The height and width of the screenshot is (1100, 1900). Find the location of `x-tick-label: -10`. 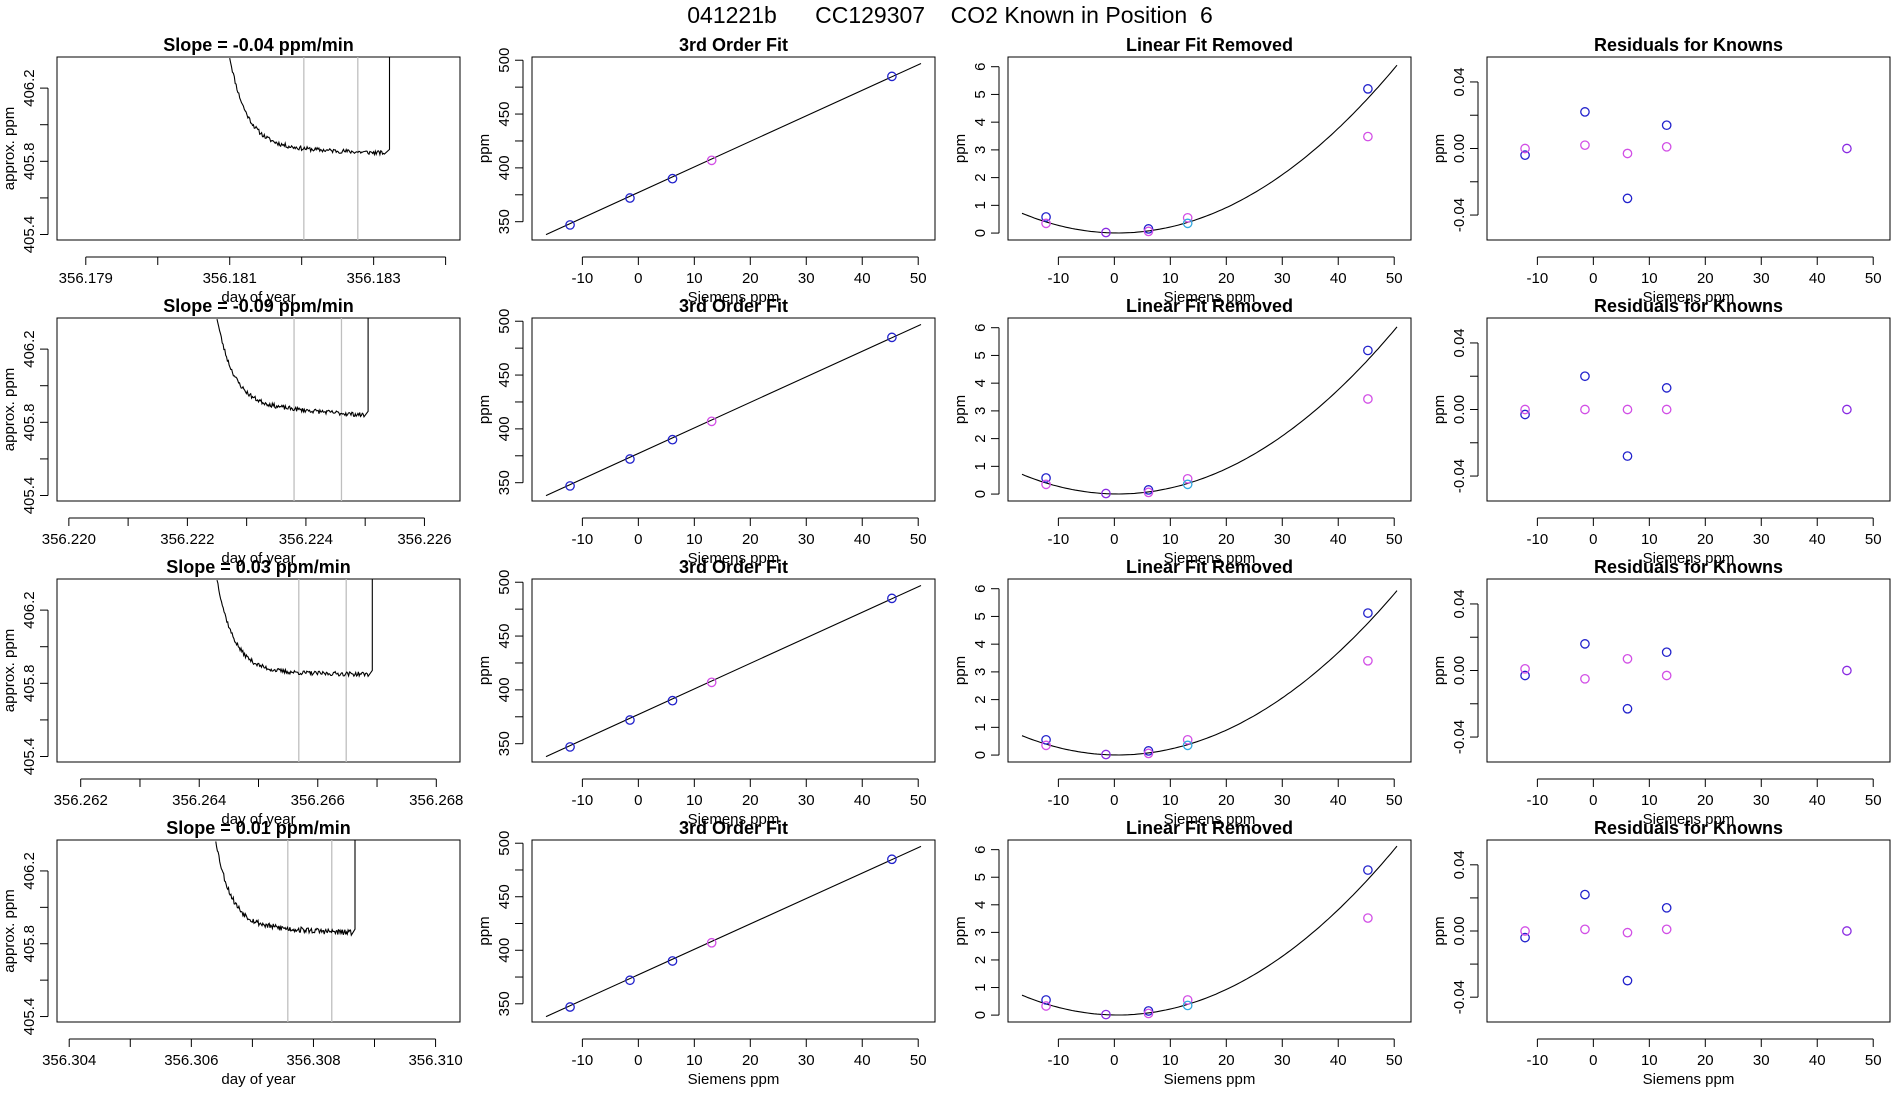

x-tick-label: -10 is located at coordinates (1059, 278).